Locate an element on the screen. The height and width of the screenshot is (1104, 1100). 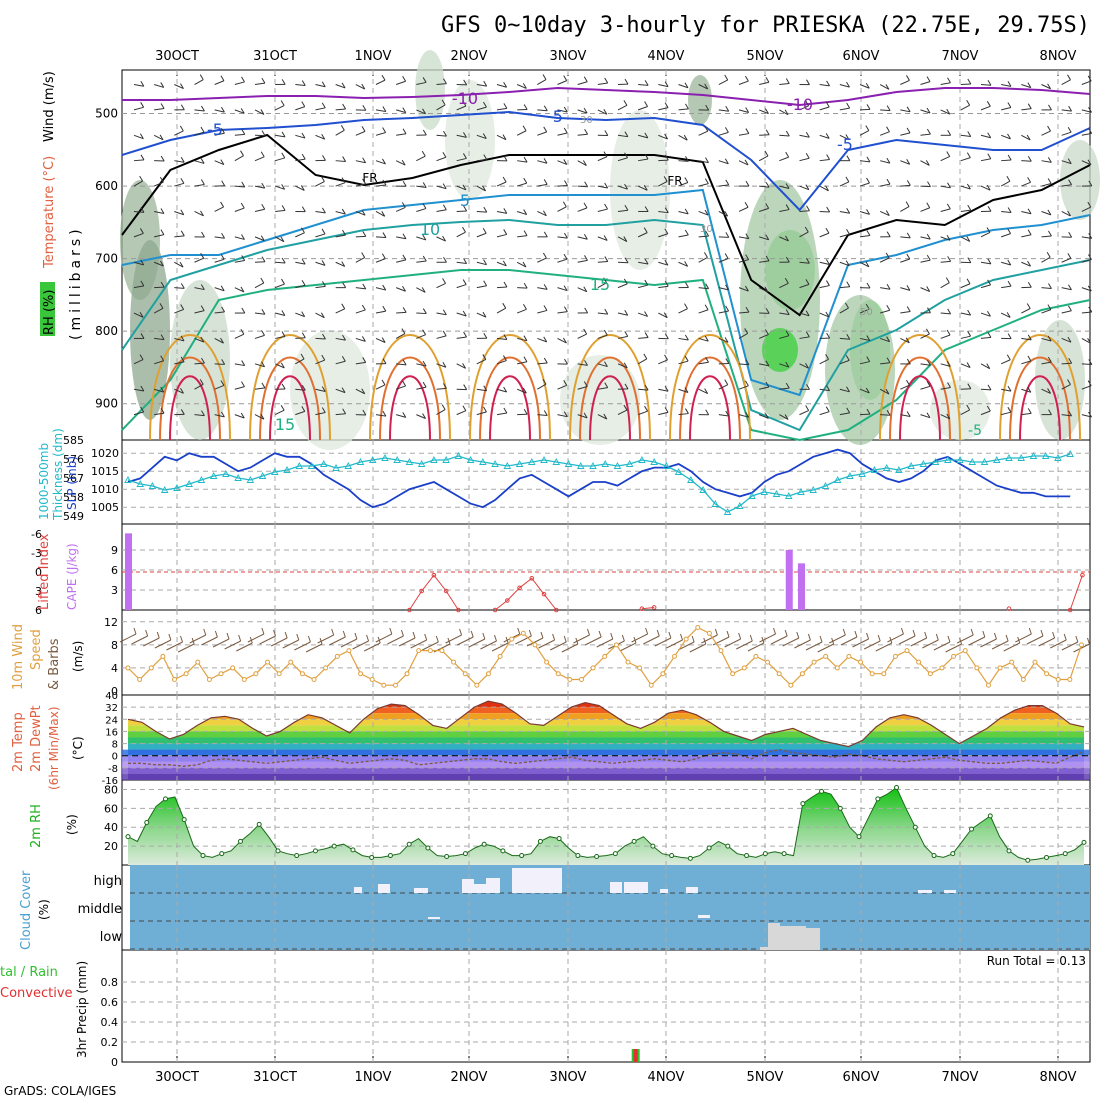
precip-tick: 0.6 is located at coordinates (110, 1002).